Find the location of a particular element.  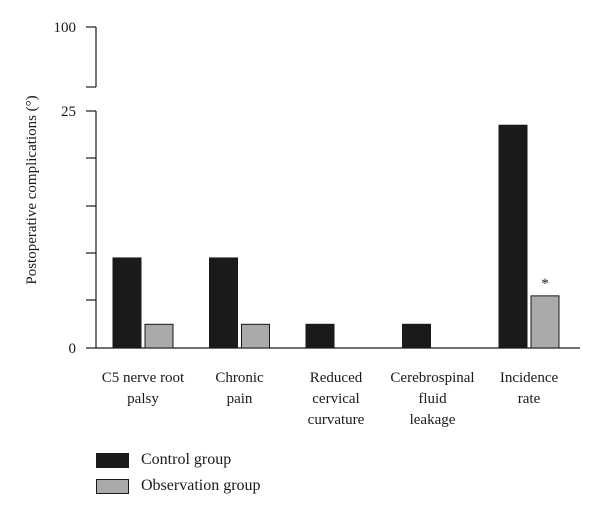

significance-annotation-0: * is located at coordinates (545, 284).